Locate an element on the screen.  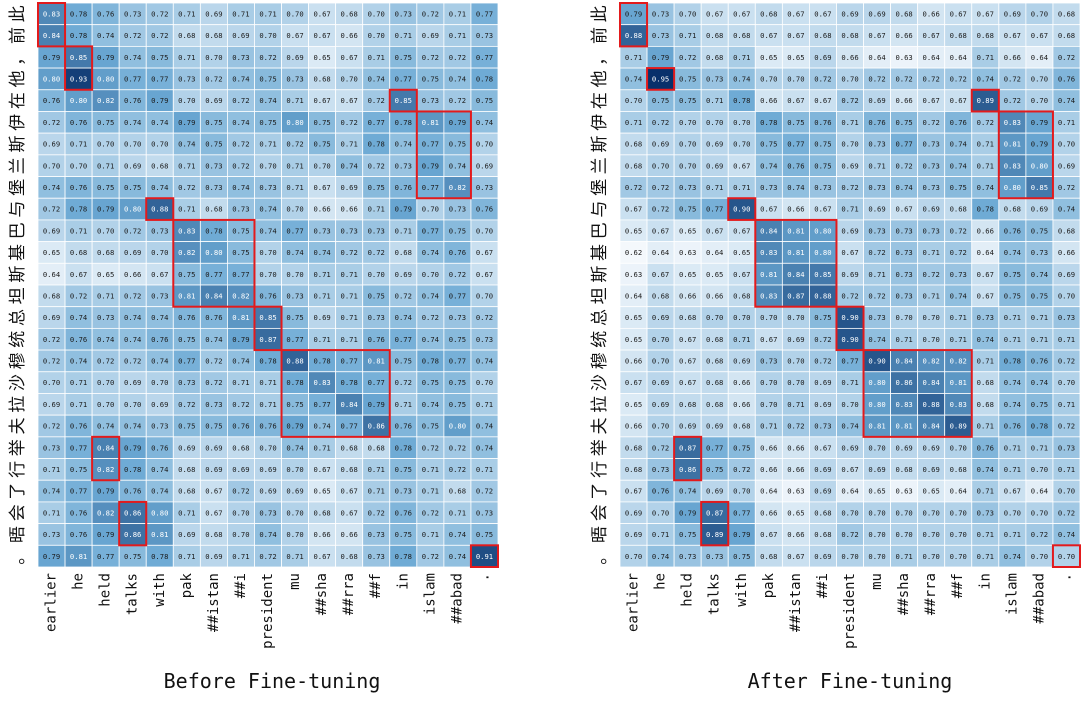
x-tick-label: mu is located at coordinates (877, 581).